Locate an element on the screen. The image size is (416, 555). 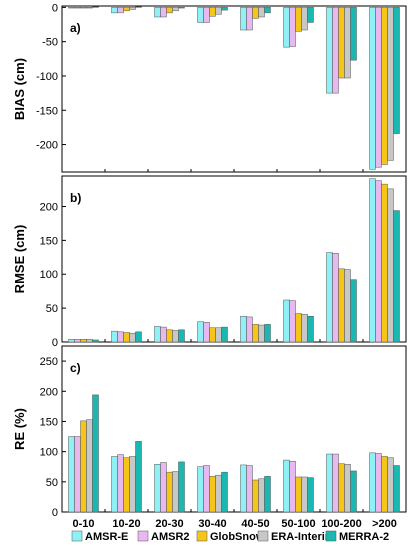
legend-label-globsnow: GlobSnow is located at coordinates (237, 537).